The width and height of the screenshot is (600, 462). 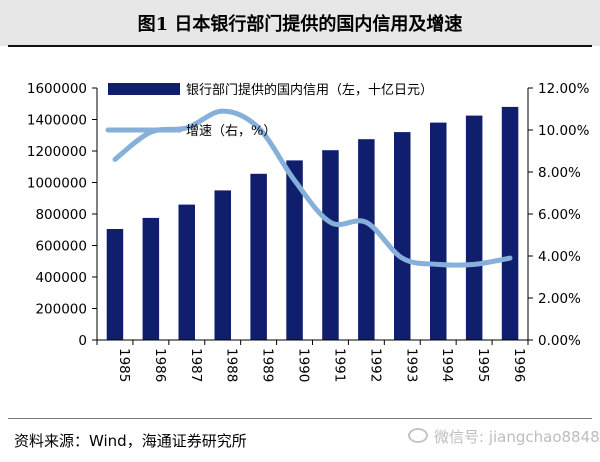 I want to click on x-tick-label: 1995, so click(x=483, y=365).